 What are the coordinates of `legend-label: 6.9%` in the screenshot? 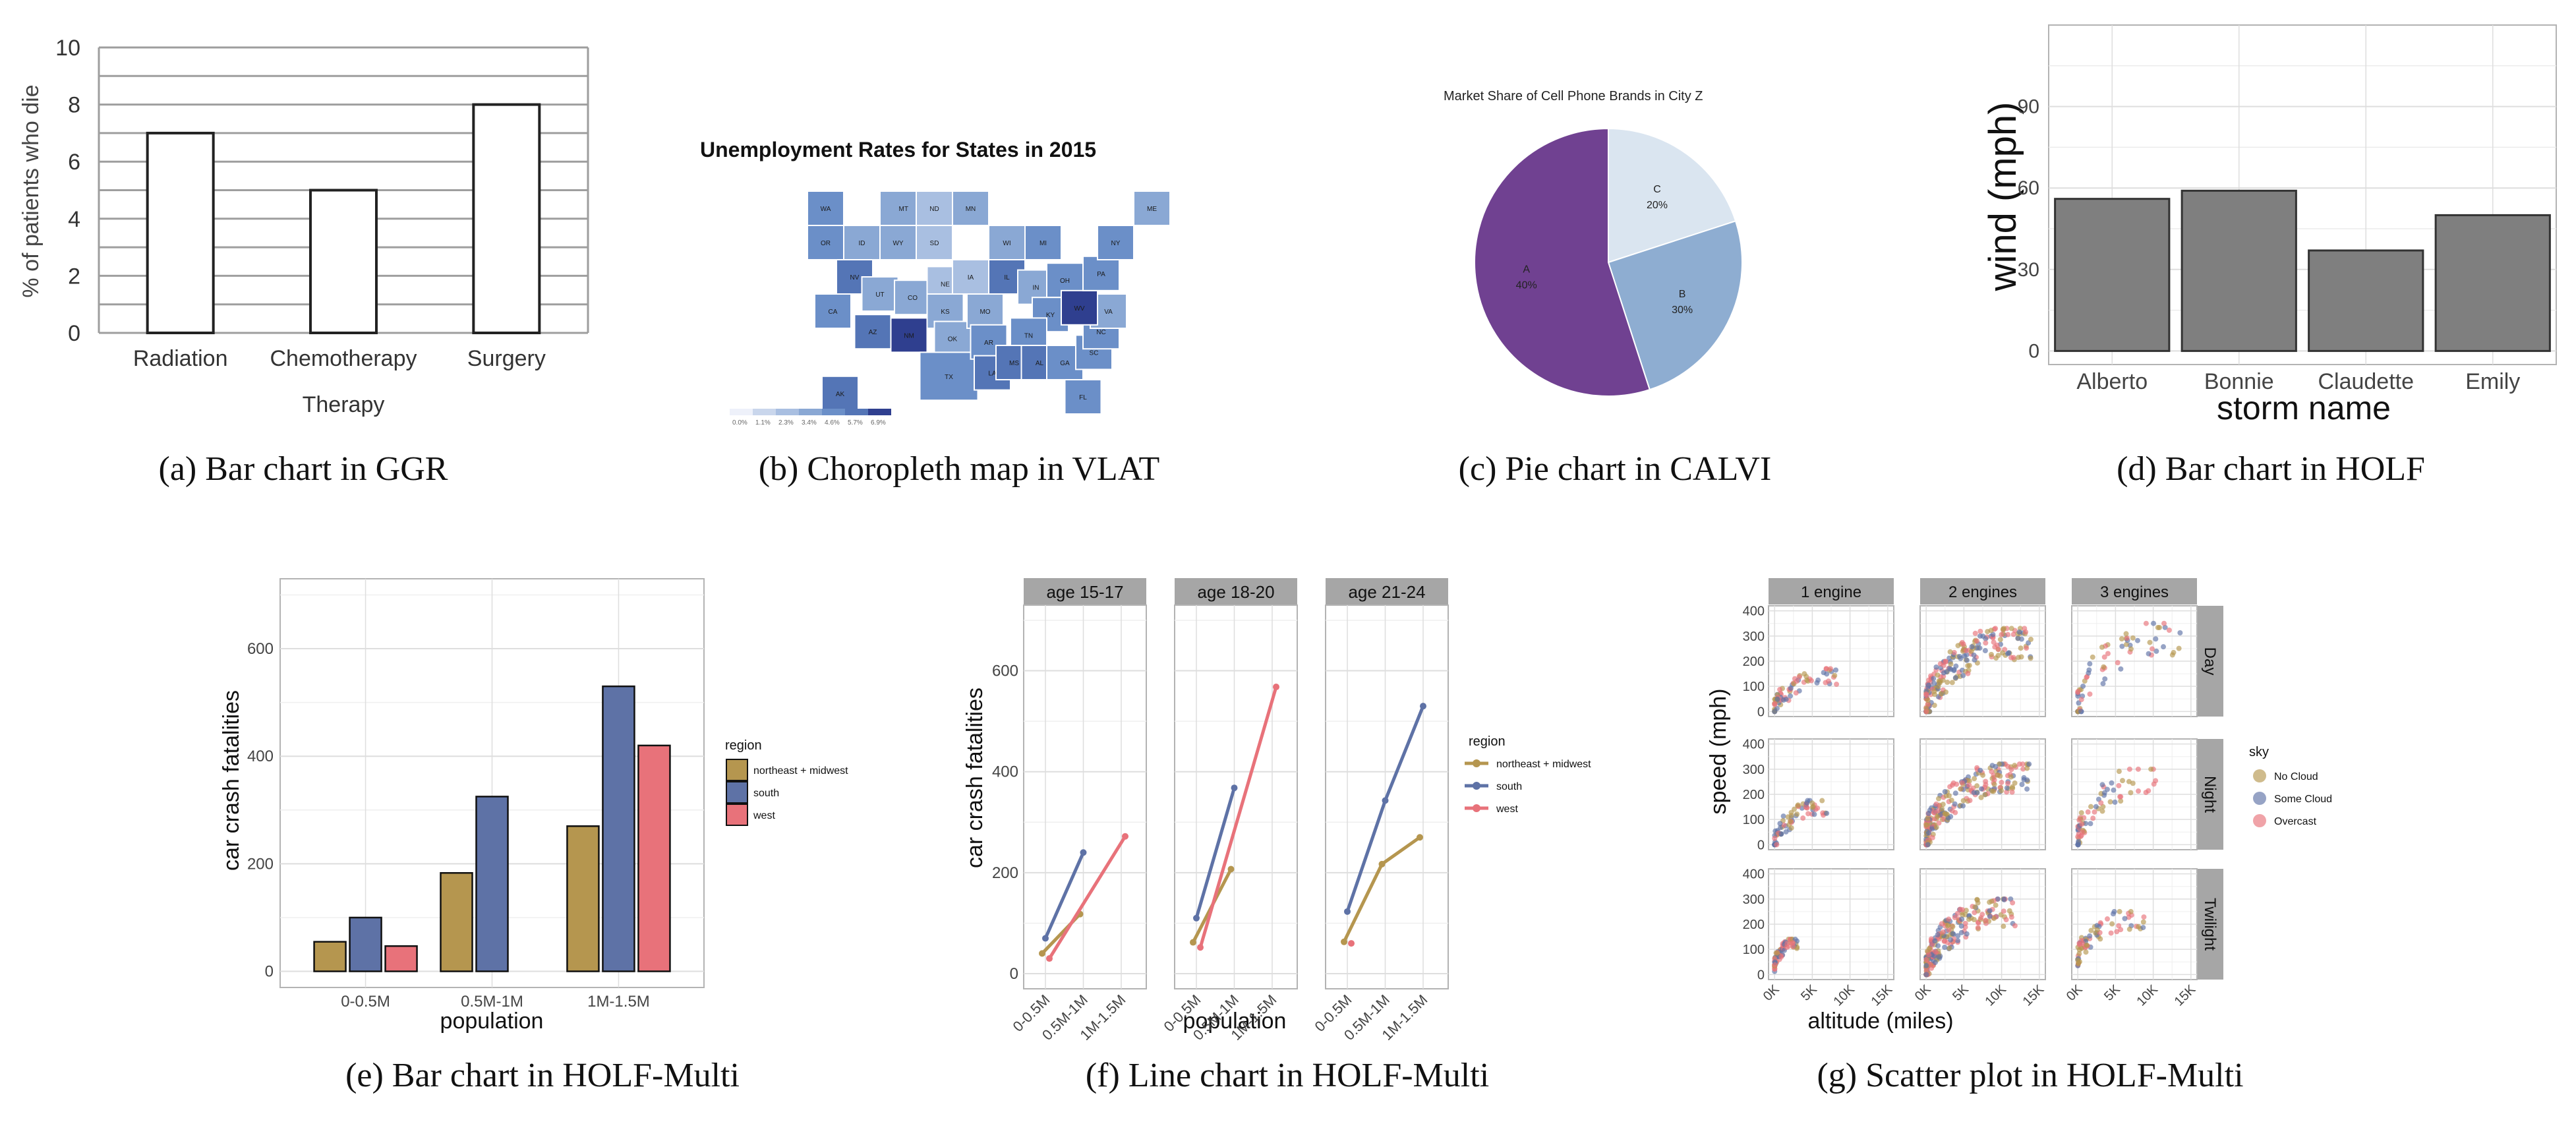 It's located at (879, 422).